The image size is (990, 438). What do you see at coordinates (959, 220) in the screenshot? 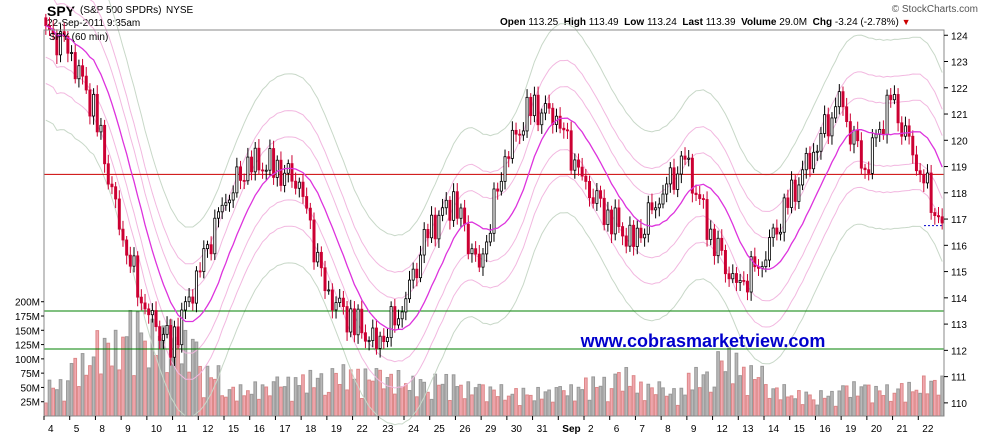
I see `price-tick-label: 117` at bounding box center [959, 220].